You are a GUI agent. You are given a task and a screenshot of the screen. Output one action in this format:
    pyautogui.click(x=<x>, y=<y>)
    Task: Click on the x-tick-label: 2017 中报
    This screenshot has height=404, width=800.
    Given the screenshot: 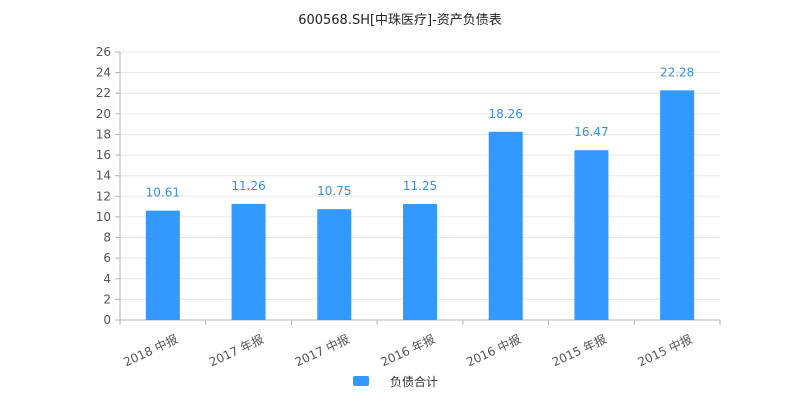 What is the action you would take?
    pyautogui.click(x=321, y=350)
    